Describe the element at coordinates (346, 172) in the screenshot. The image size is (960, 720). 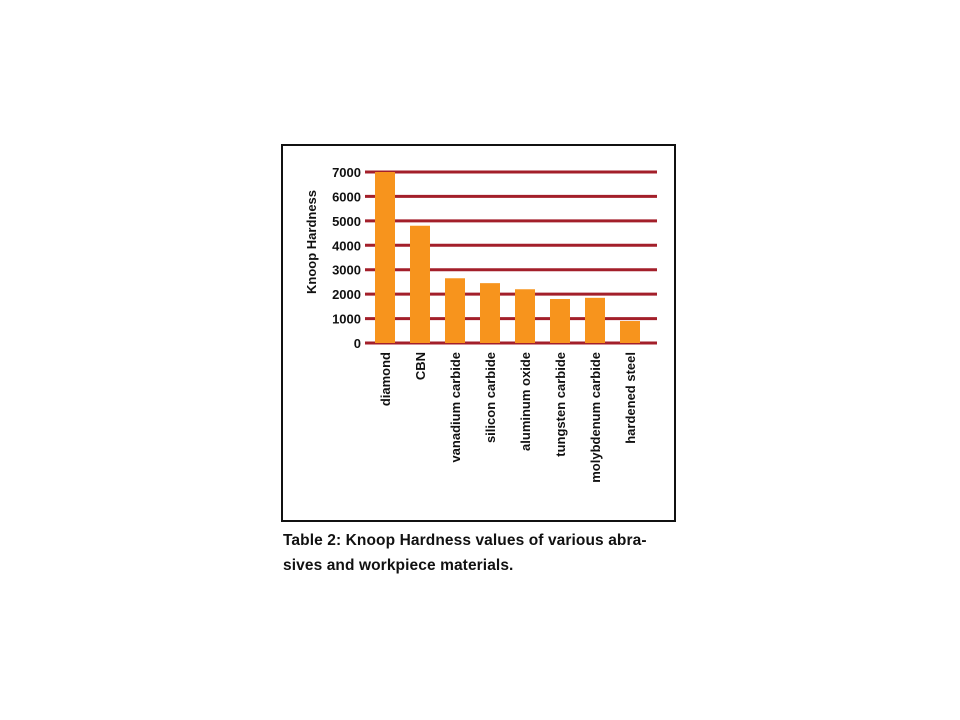
I see `y-tick-label: 7000` at that location.